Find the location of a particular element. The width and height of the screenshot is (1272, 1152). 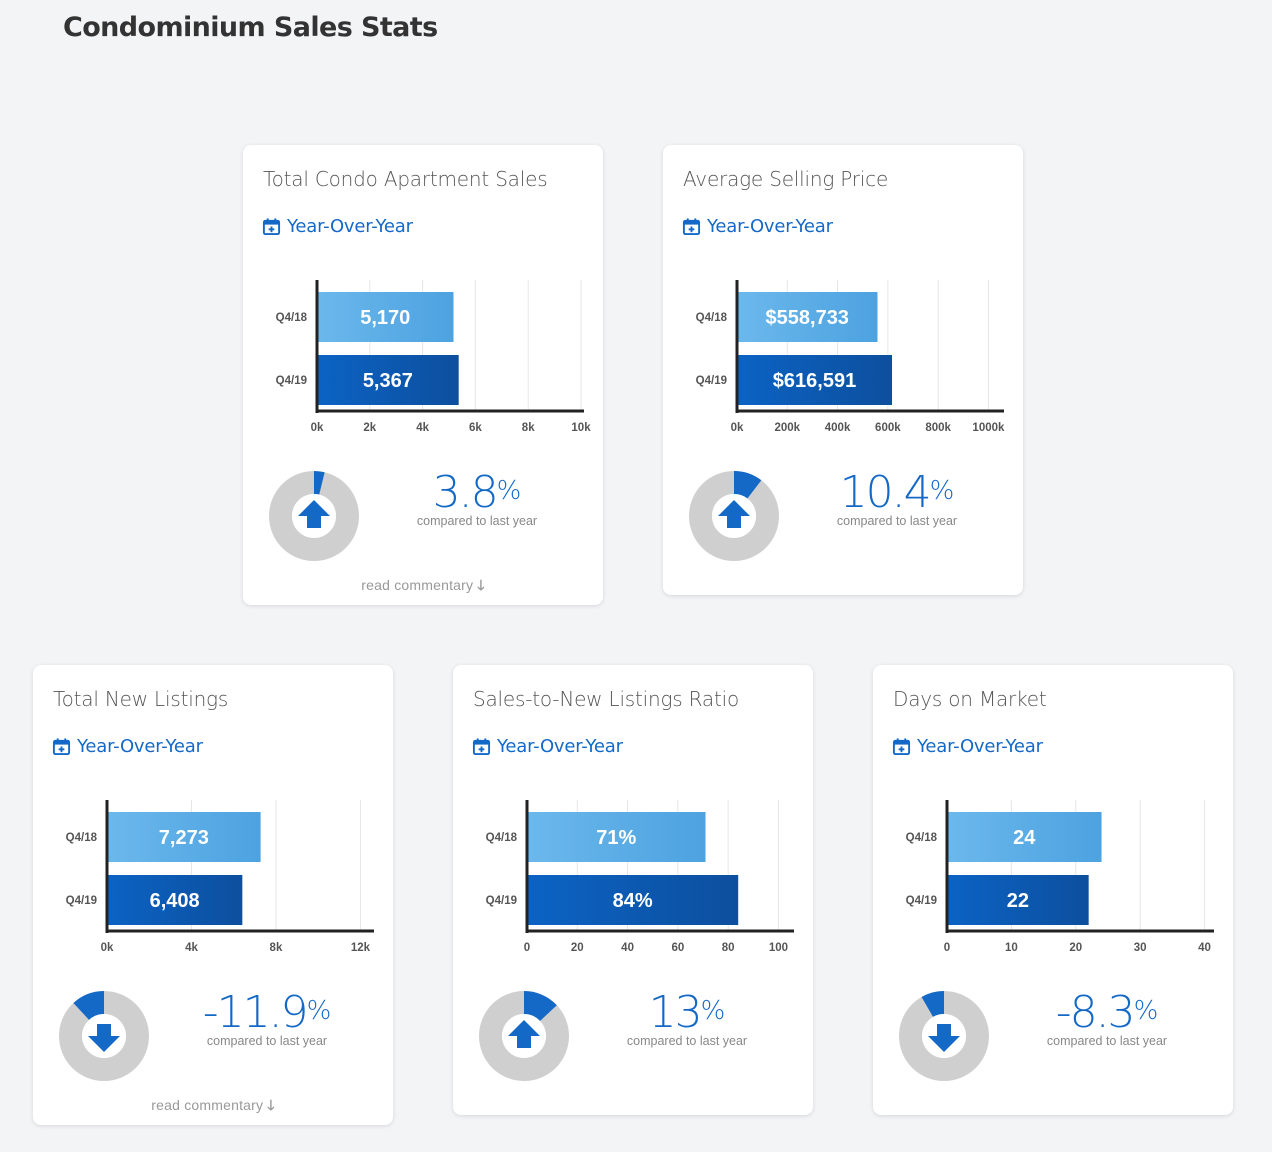

bar-chart: Q4/18 5,170 Q4/19 5,367 0k 2k 4k 6k 8k 10k is located at coordinates (423, 355).